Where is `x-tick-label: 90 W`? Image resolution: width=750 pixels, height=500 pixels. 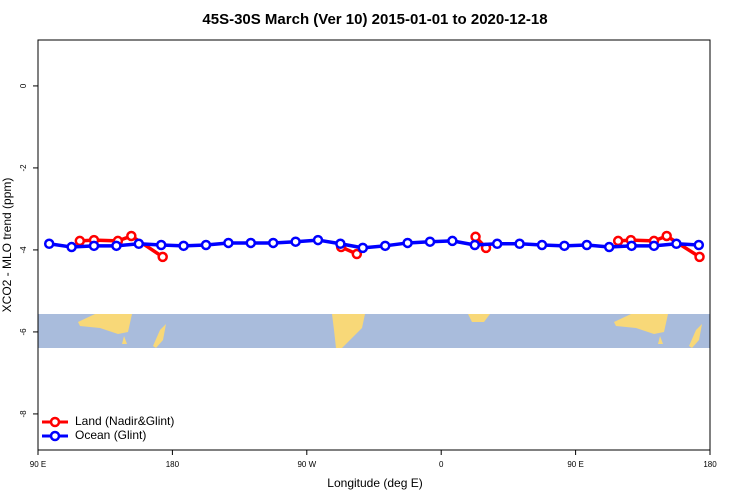
x-tick-label: 90 W is located at coordinates (306, 464).